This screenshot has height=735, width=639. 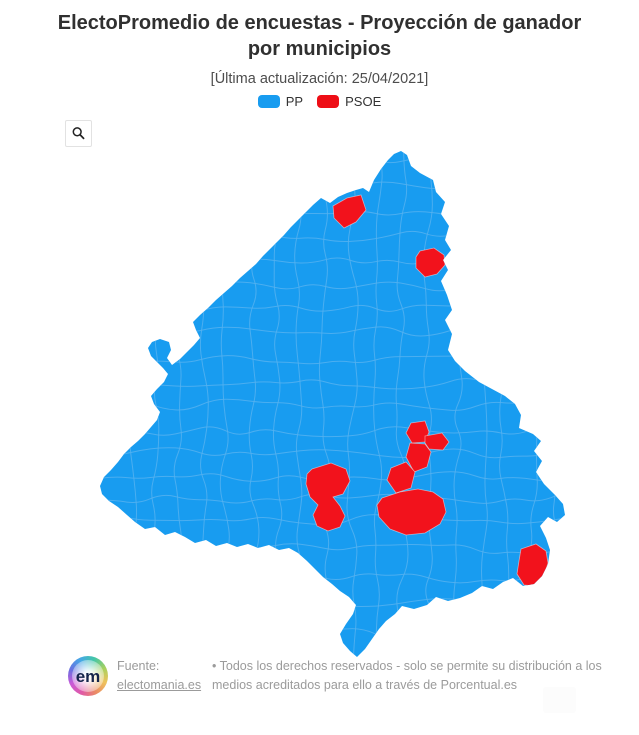 What do you see at coordinates (319, 79) in the screenshot?
I see `last-update-subtitle: [Última actualización: 25/04/2021]` at bounding box center [319, 79].